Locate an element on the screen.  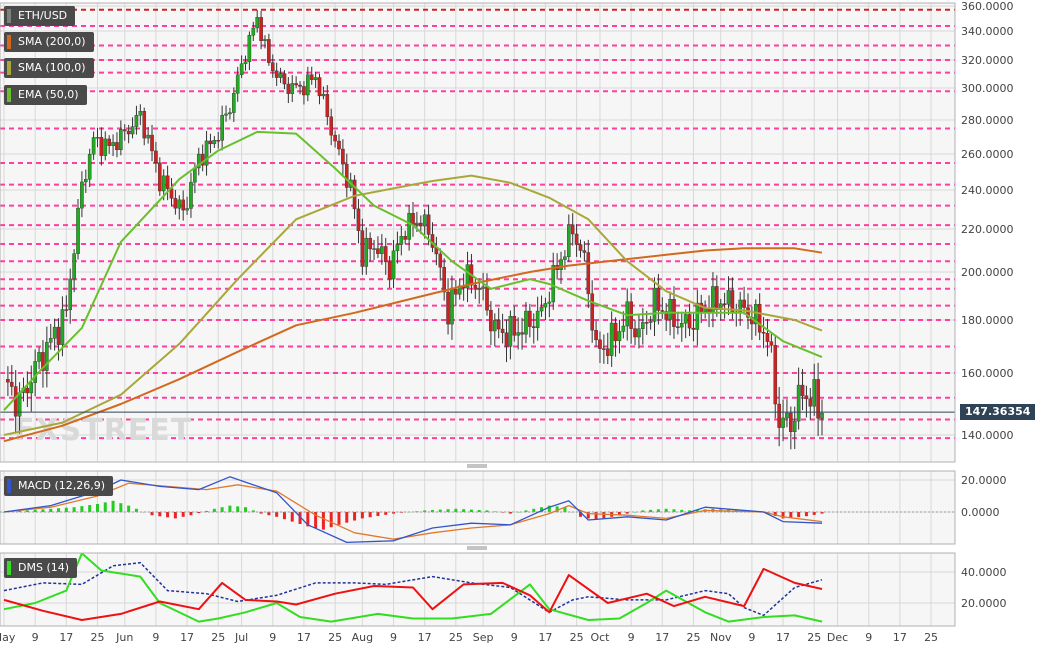
legend-macd: MACD (12,26,9) is located at coordinates (59, 486).